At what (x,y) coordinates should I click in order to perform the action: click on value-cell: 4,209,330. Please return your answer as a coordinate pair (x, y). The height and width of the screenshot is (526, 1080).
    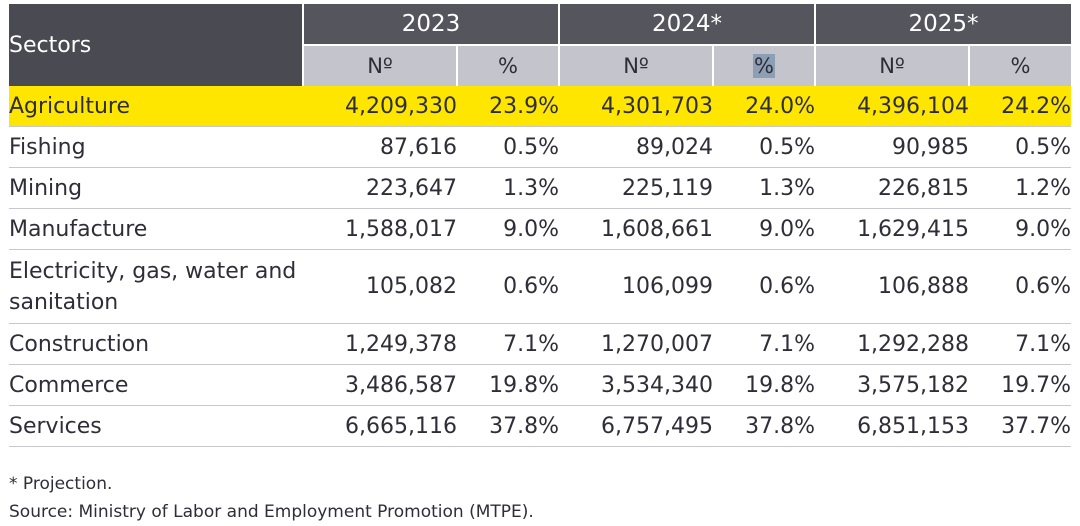
    Looking at the image, I should click on (380, 106).